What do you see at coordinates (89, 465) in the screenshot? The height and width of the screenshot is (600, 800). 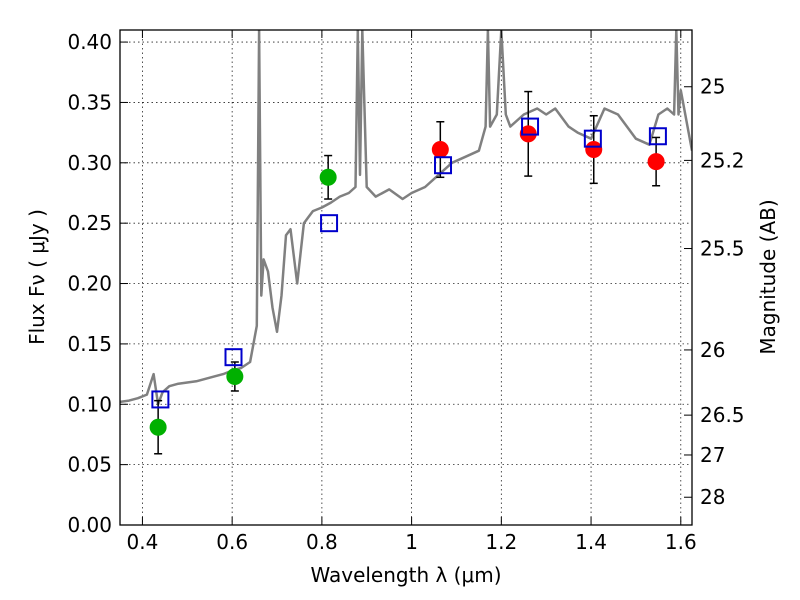 I see `y-tick-label: 0.05` at bounding box center [89, 465].